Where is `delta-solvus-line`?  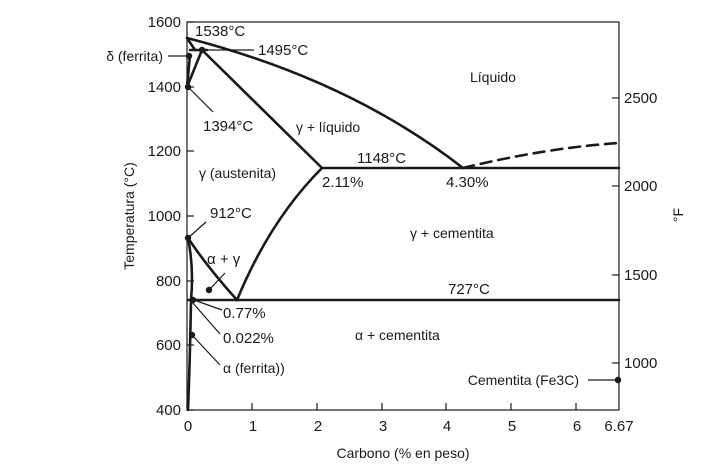 delta-solvus-line is located at coordinates (188, 71).